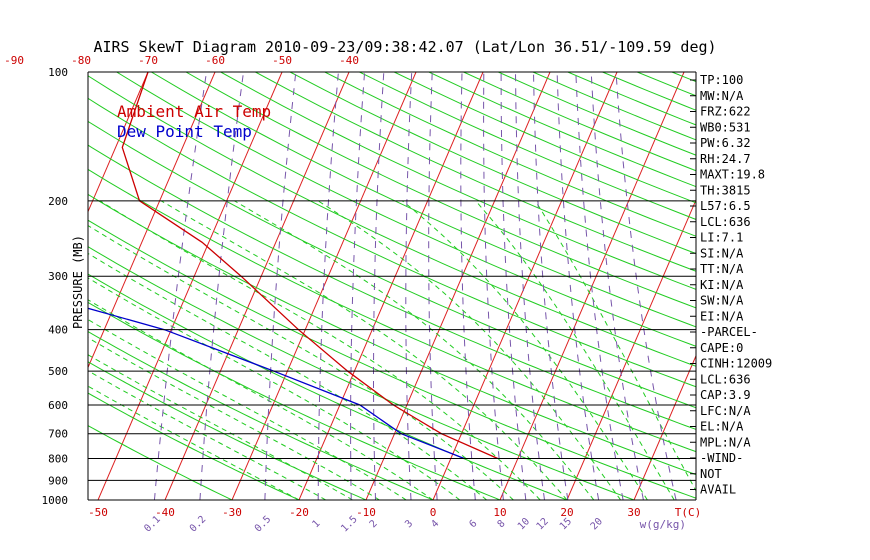  What do you see at coordinates (58, 201) in the screenshot?
I see `pressure-tick-label: 200` at bounding box center [58, 201].